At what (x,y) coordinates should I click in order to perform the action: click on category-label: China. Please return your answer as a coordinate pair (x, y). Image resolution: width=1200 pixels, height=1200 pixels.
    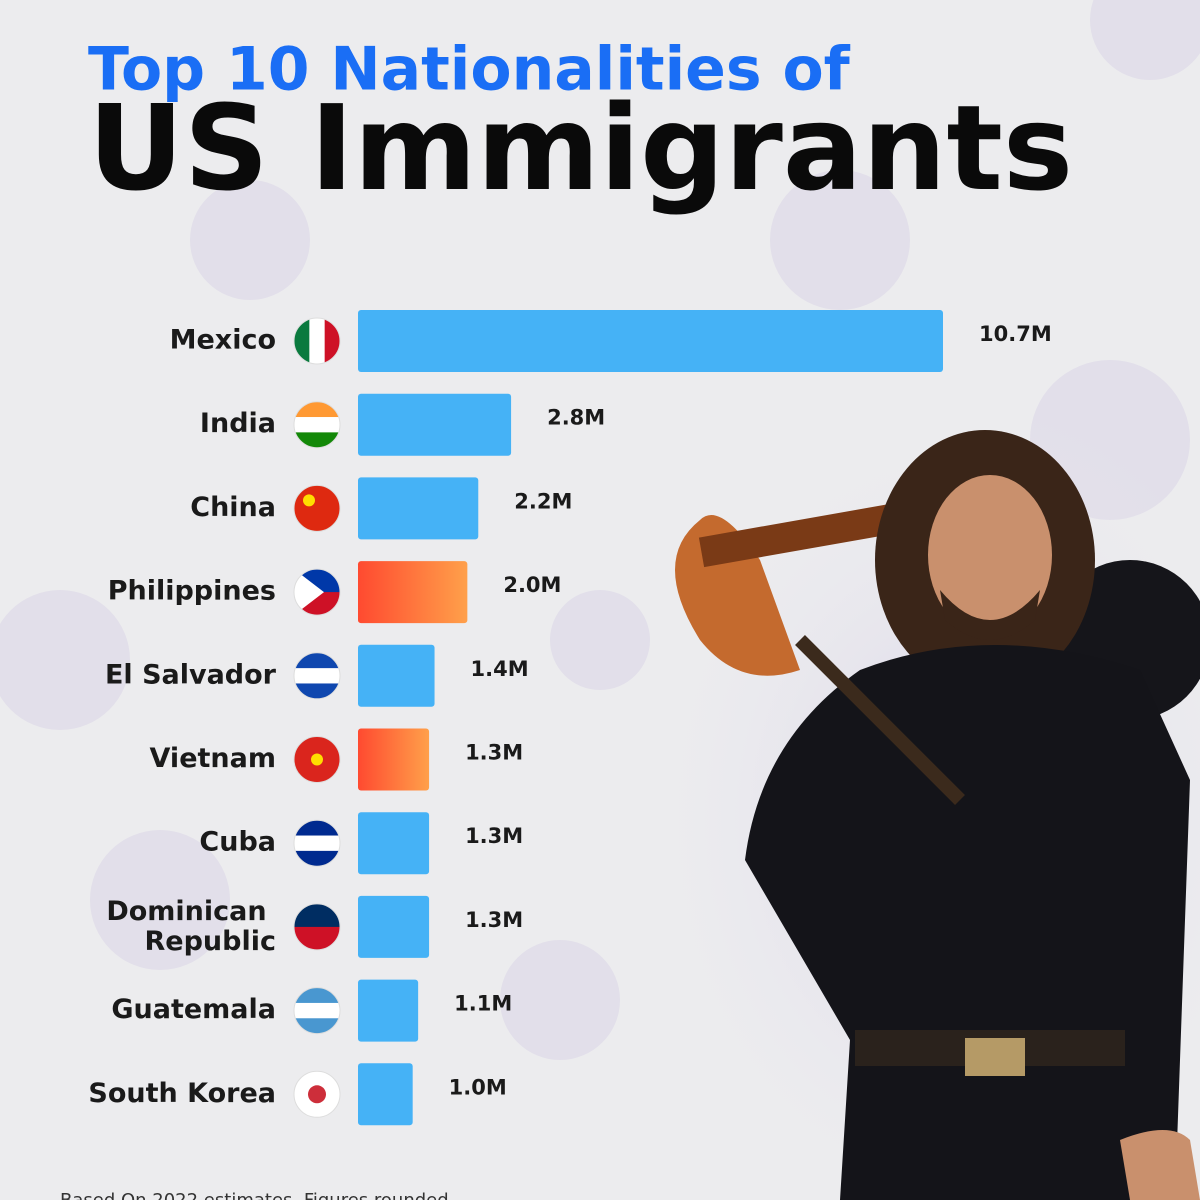
    Looking at the image, I should click on (233, 507).